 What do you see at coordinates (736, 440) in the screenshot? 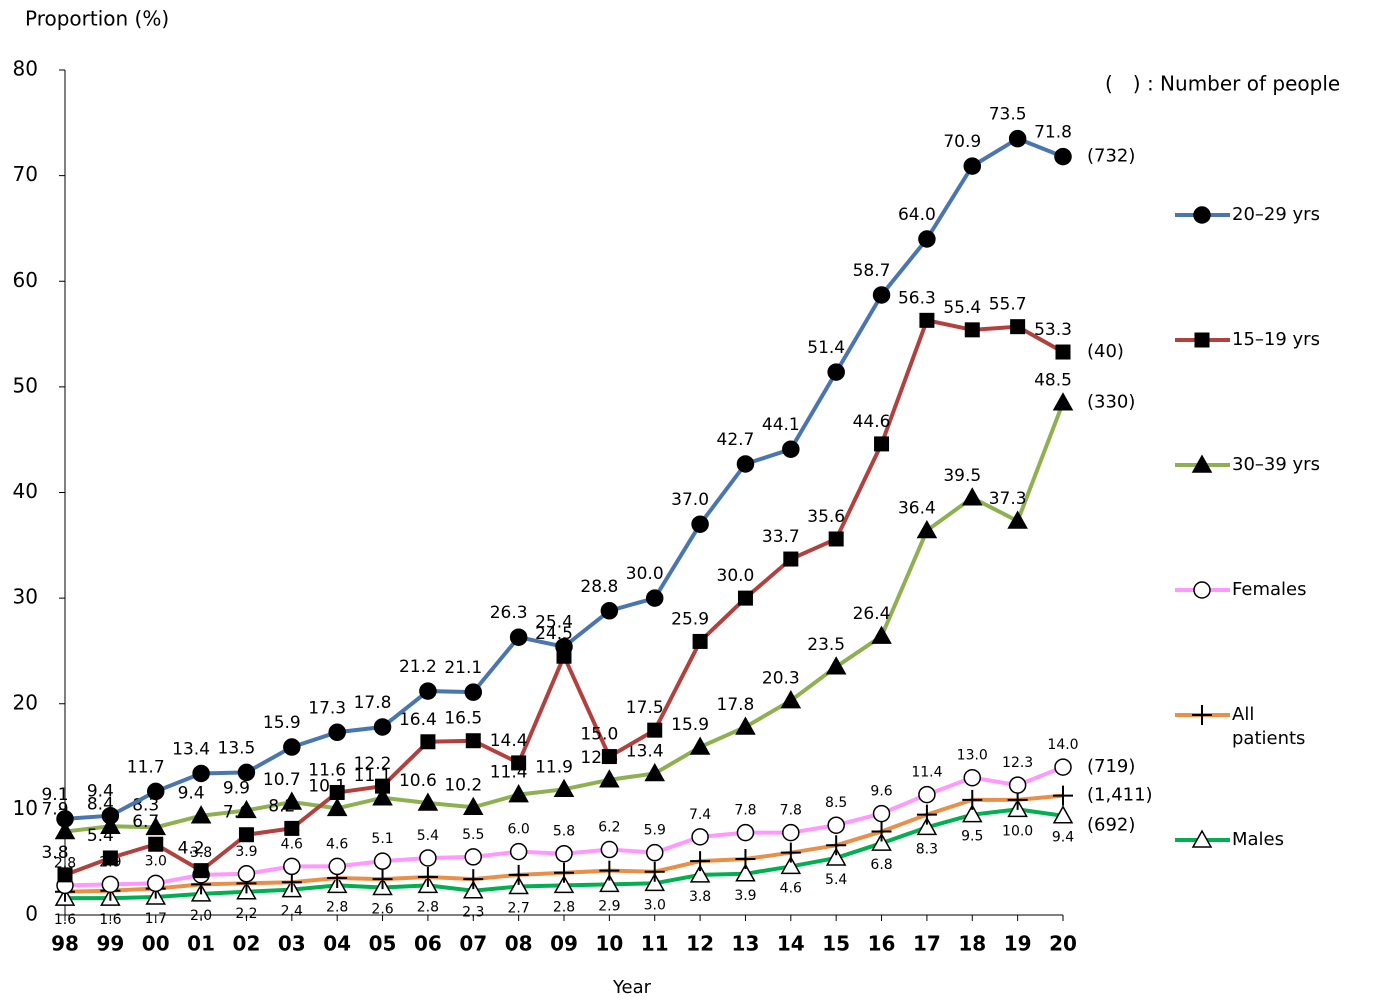
I see `data-label: 42.7` at bounding box center [736, 440].